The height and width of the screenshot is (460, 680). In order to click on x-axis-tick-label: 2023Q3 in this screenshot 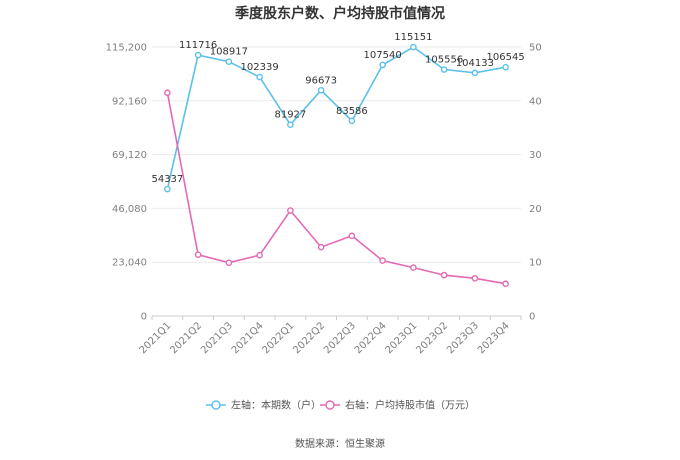, I will do `click(463, 338)`.